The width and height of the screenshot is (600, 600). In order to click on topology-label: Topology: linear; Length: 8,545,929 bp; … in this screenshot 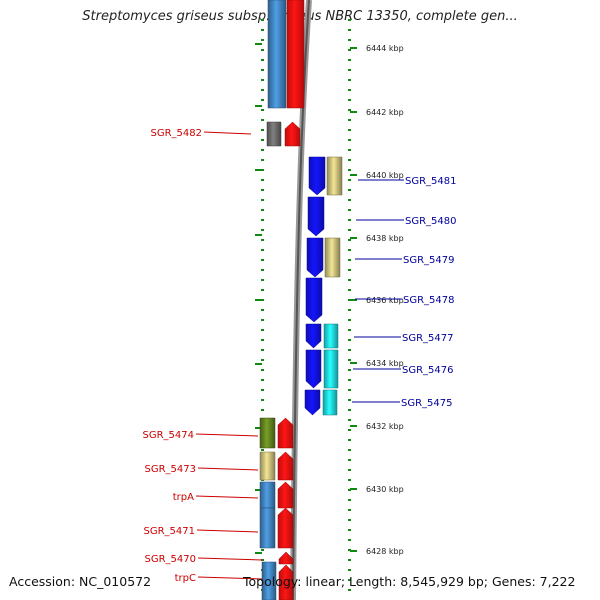, I will do `click(409, 581)`.